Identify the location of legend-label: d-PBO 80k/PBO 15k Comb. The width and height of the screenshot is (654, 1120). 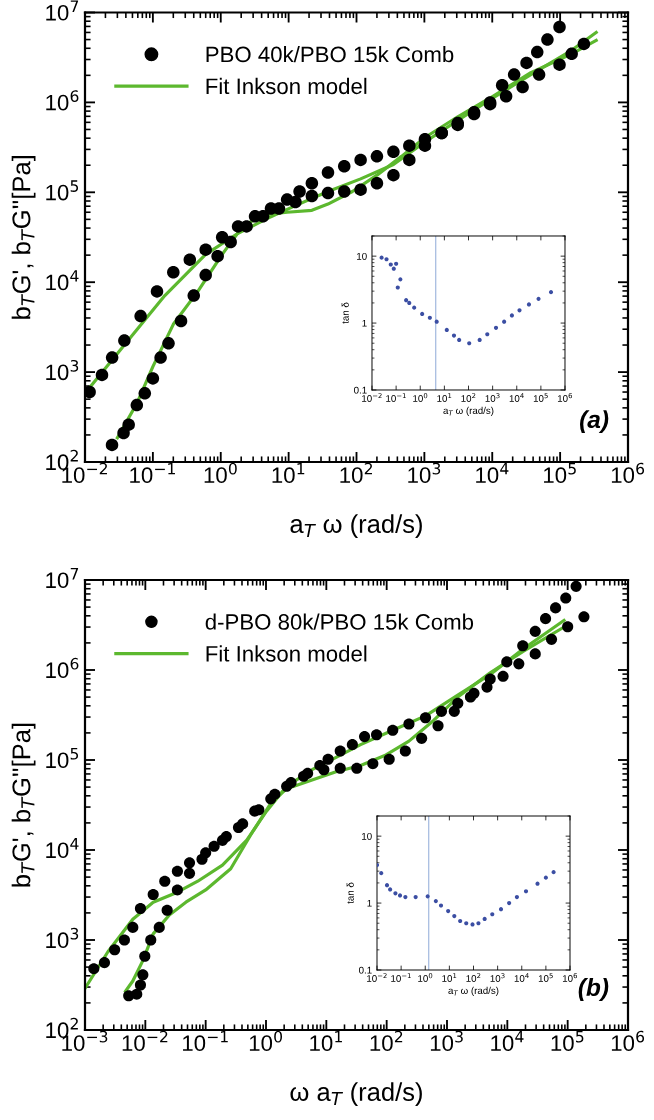
(339, 621).